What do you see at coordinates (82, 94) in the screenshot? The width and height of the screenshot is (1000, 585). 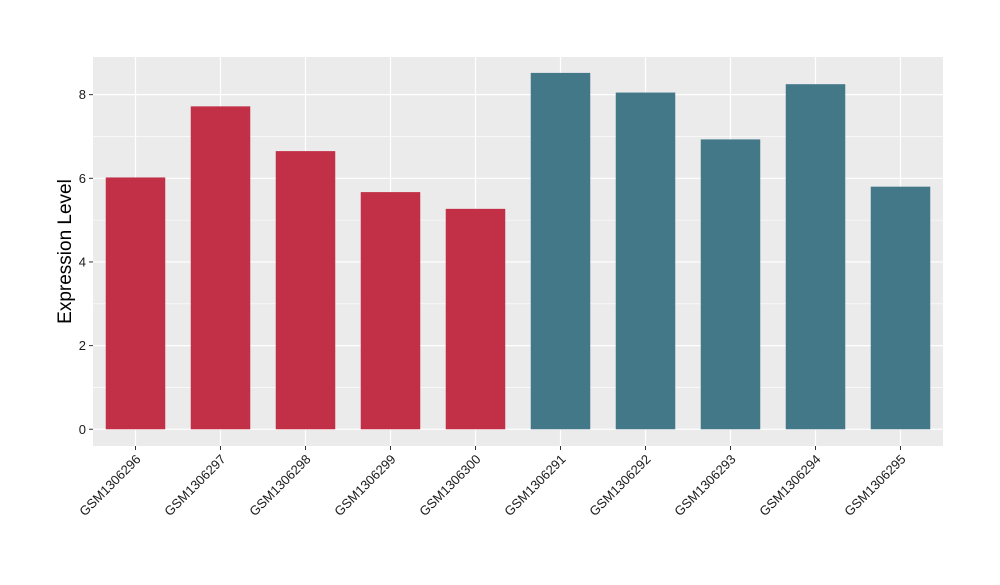 I see `y-tick-label: 8` at bounding box center [82, 94].